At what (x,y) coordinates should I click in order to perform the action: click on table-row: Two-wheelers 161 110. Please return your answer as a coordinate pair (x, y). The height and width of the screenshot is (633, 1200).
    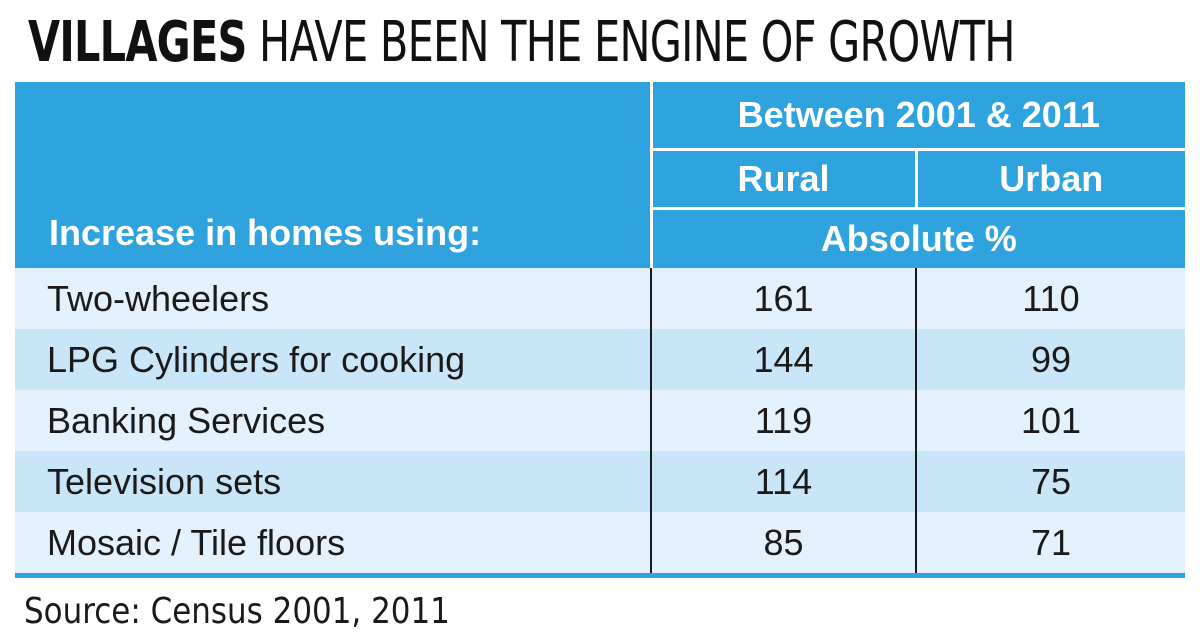
    Looking at the image, I should click on (600, 298).